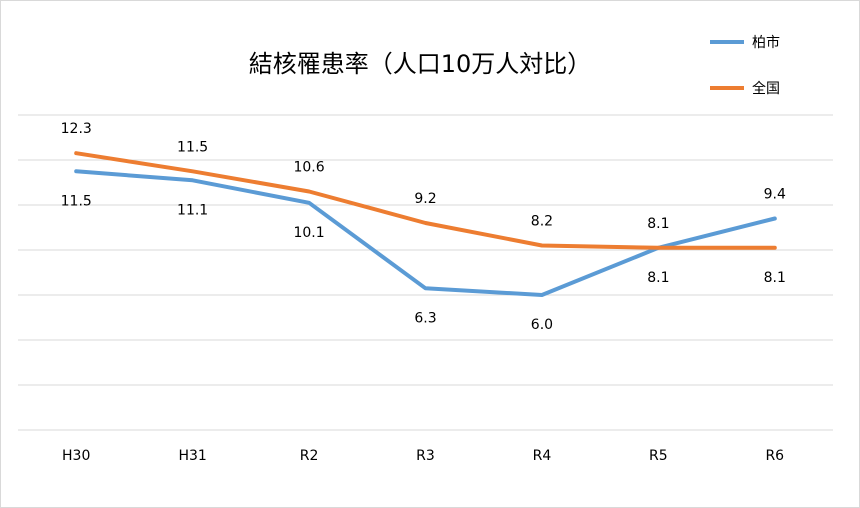  I want to click on legend-label: 柏市, so click(766, 42).